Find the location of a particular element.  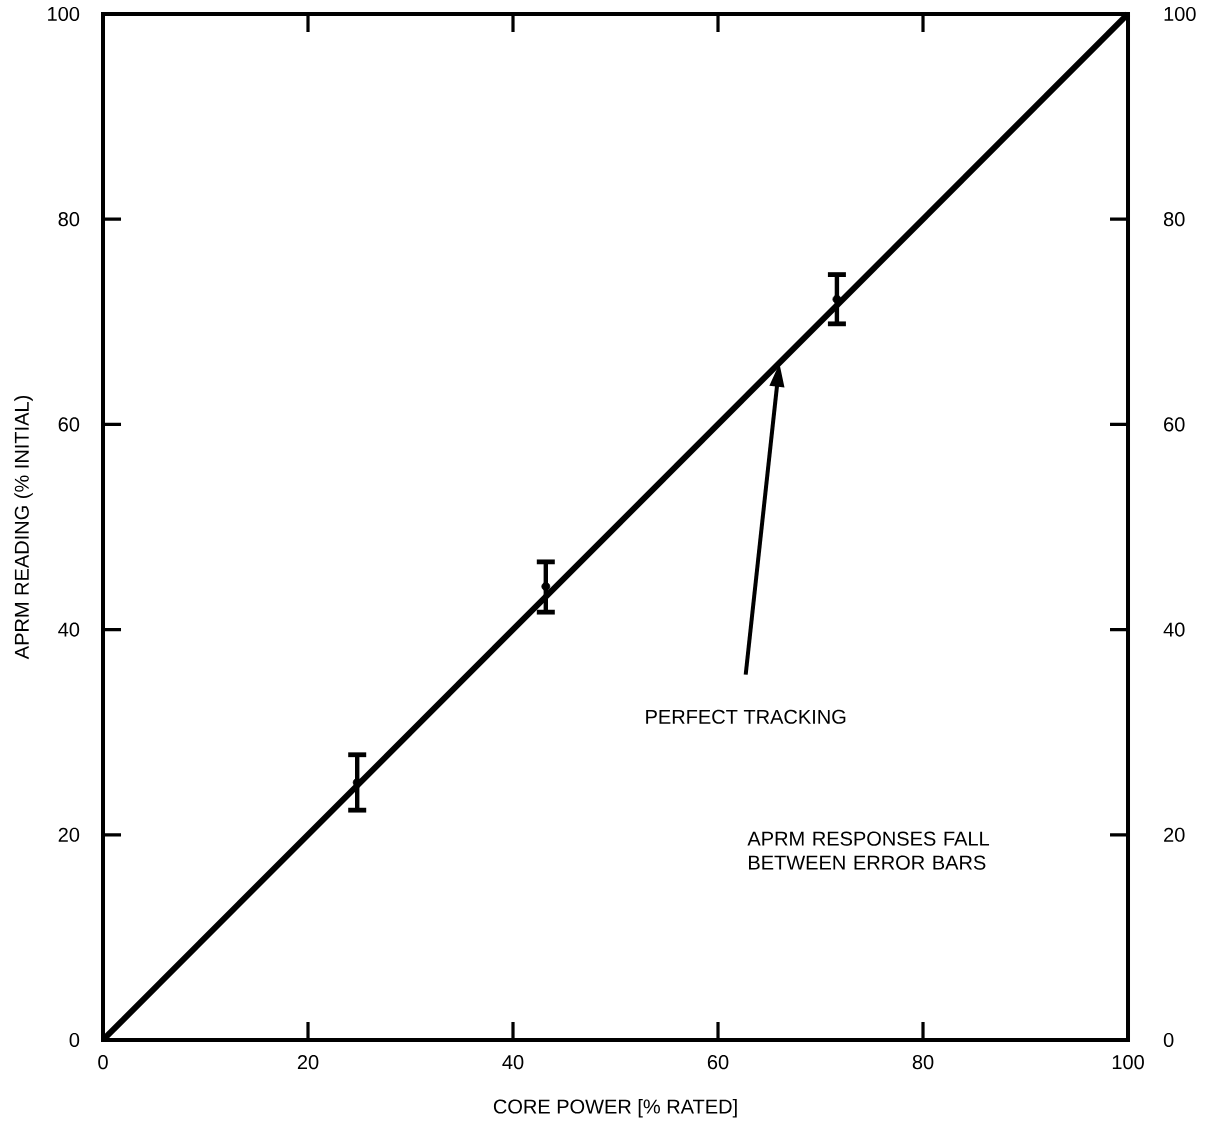

y2-tick-label: 100 is located at coordinates (1180, 14).